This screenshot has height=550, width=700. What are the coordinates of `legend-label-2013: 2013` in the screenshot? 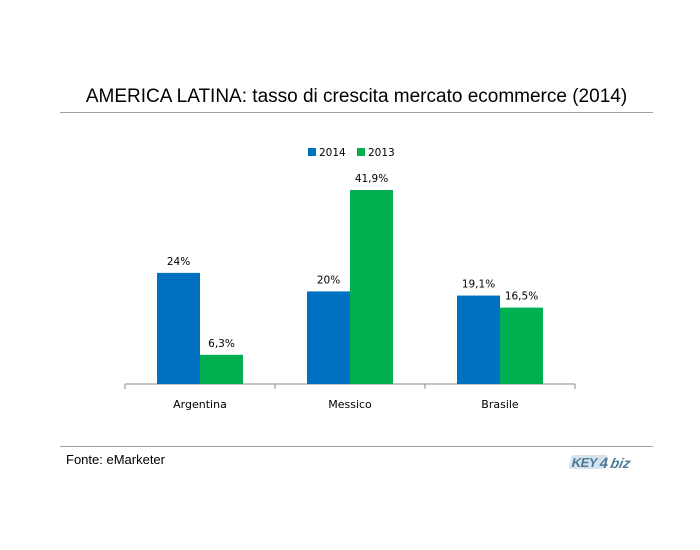 It's located at (381, 153).